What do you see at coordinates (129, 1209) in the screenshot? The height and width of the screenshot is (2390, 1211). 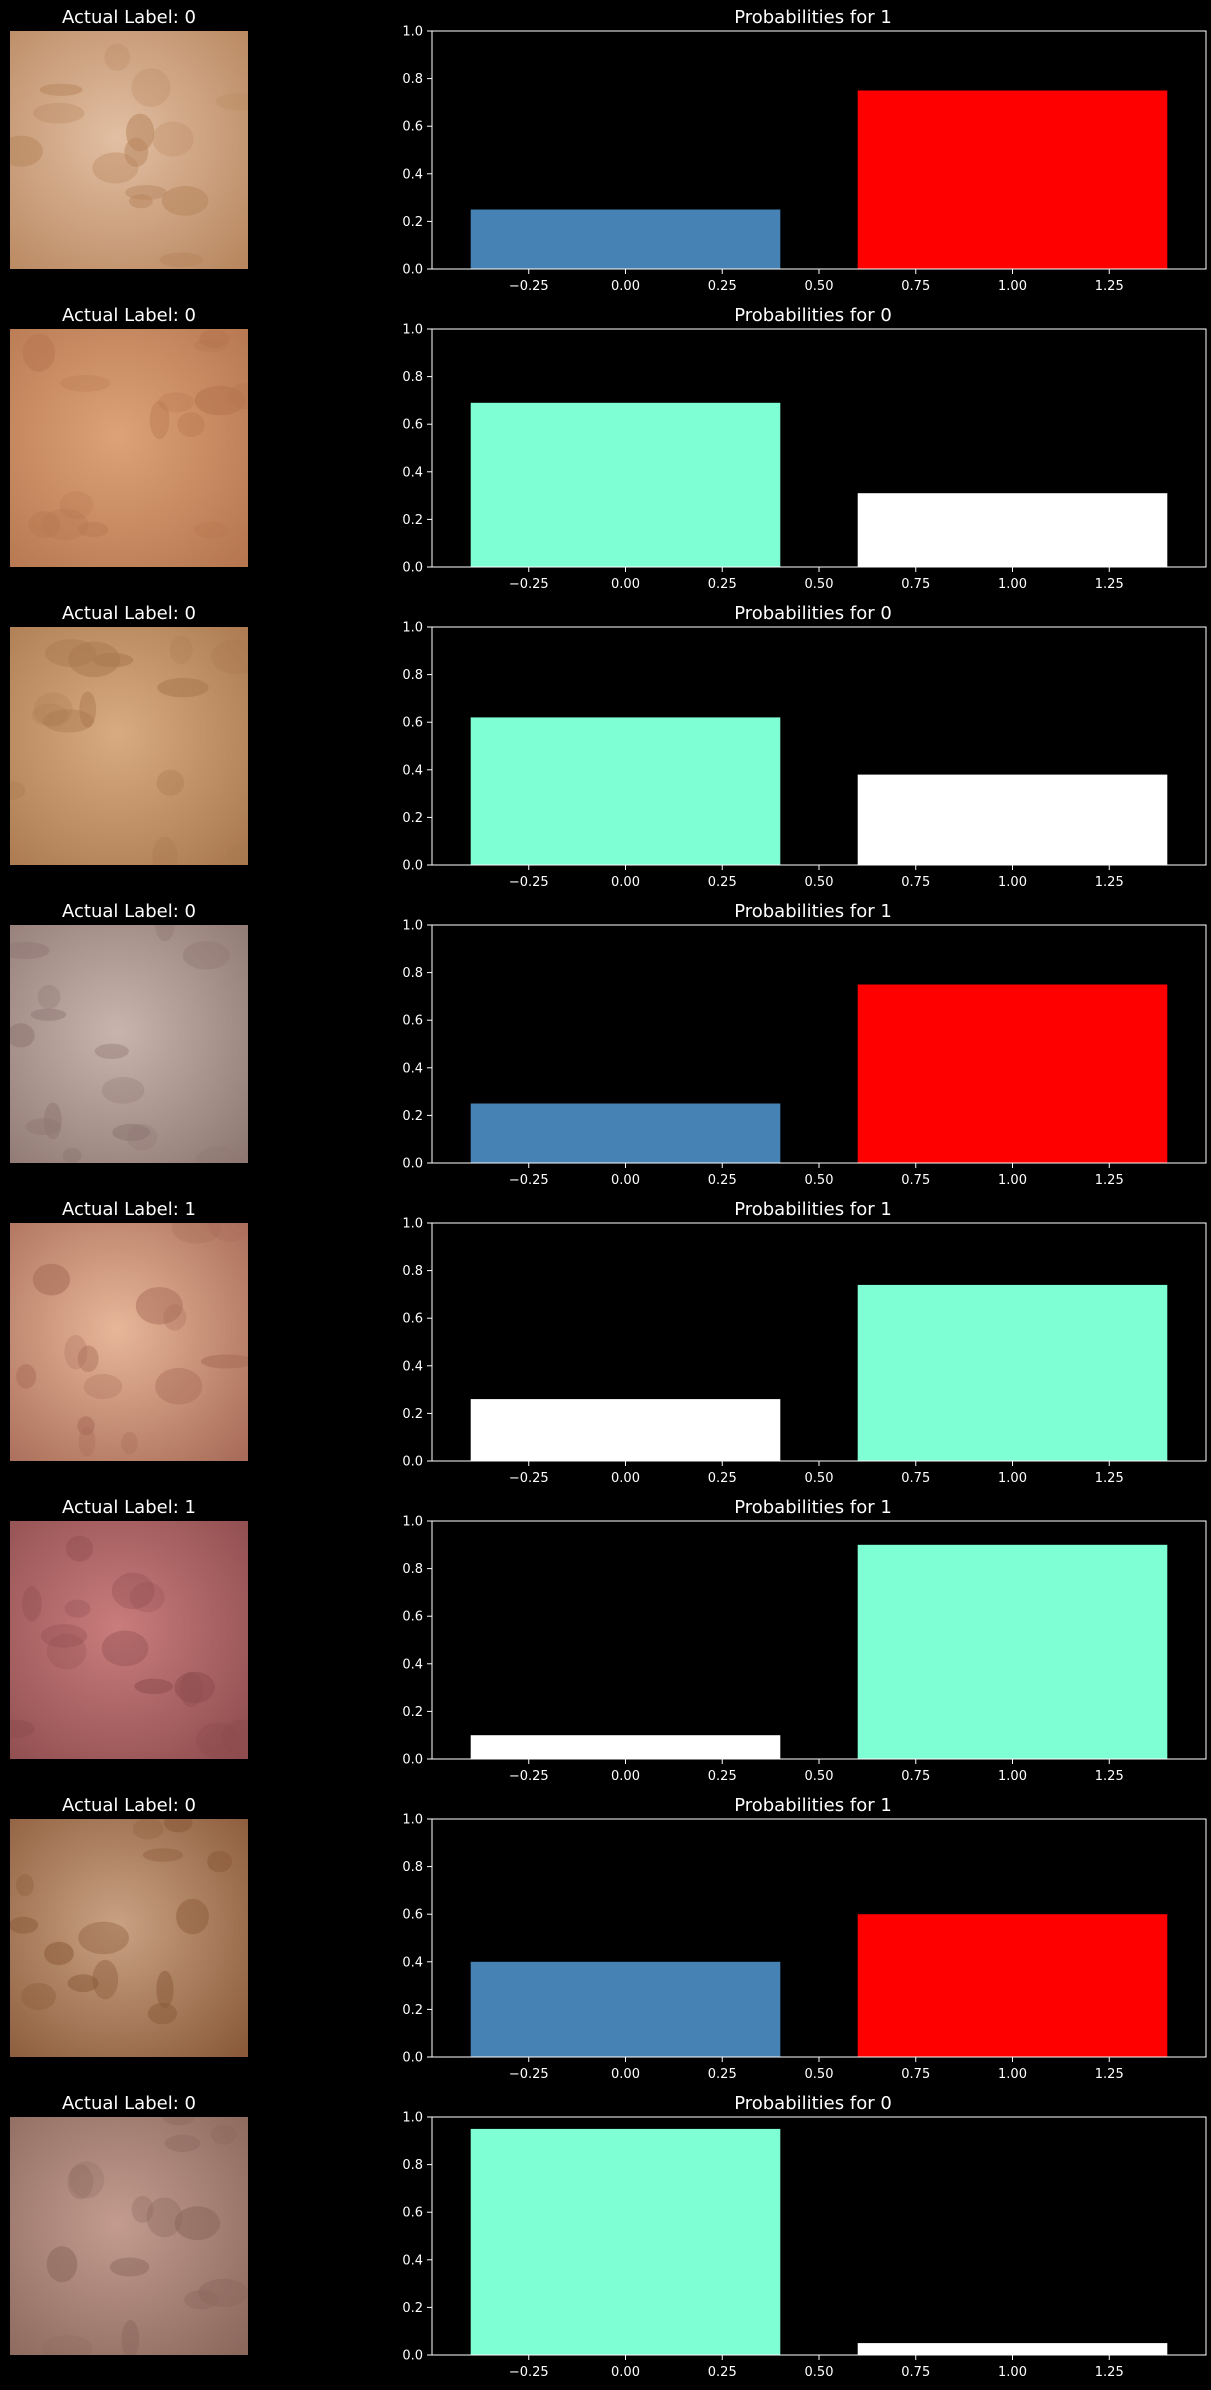 I see `actual-label-title: Actual Label: 1` at bounding box center [129, 1209].